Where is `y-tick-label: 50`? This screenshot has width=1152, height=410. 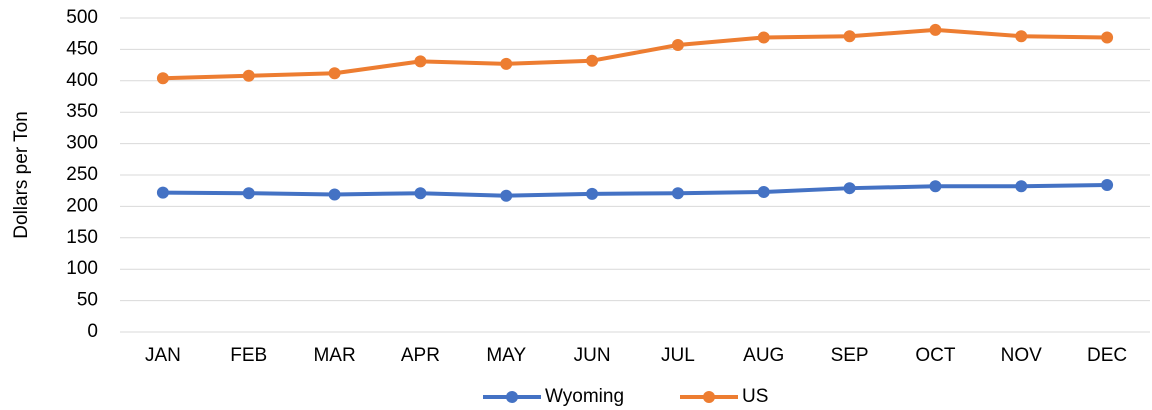 y-tick-label: 50 is located at coordinates (87, 300).